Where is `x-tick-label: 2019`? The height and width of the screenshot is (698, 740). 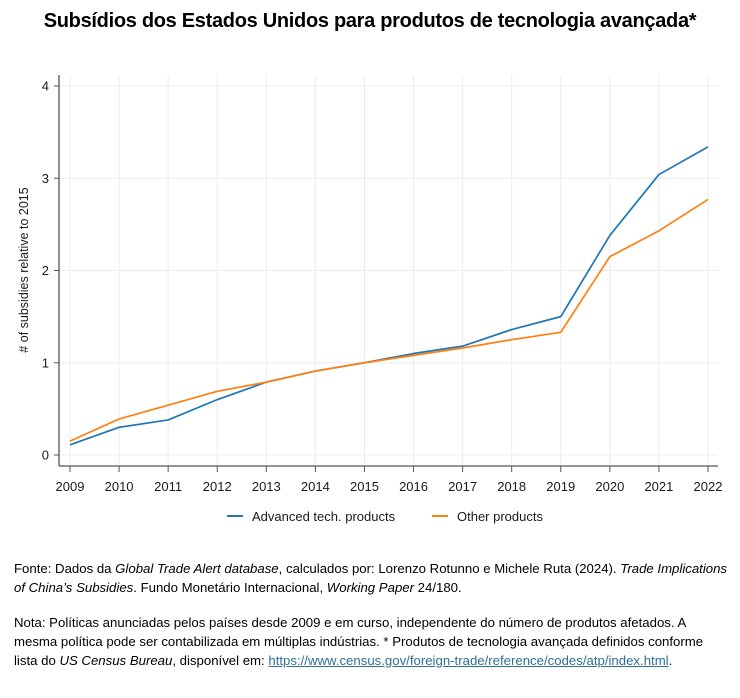
x-tick-label: 2019 is located at coordinates (560, 486).